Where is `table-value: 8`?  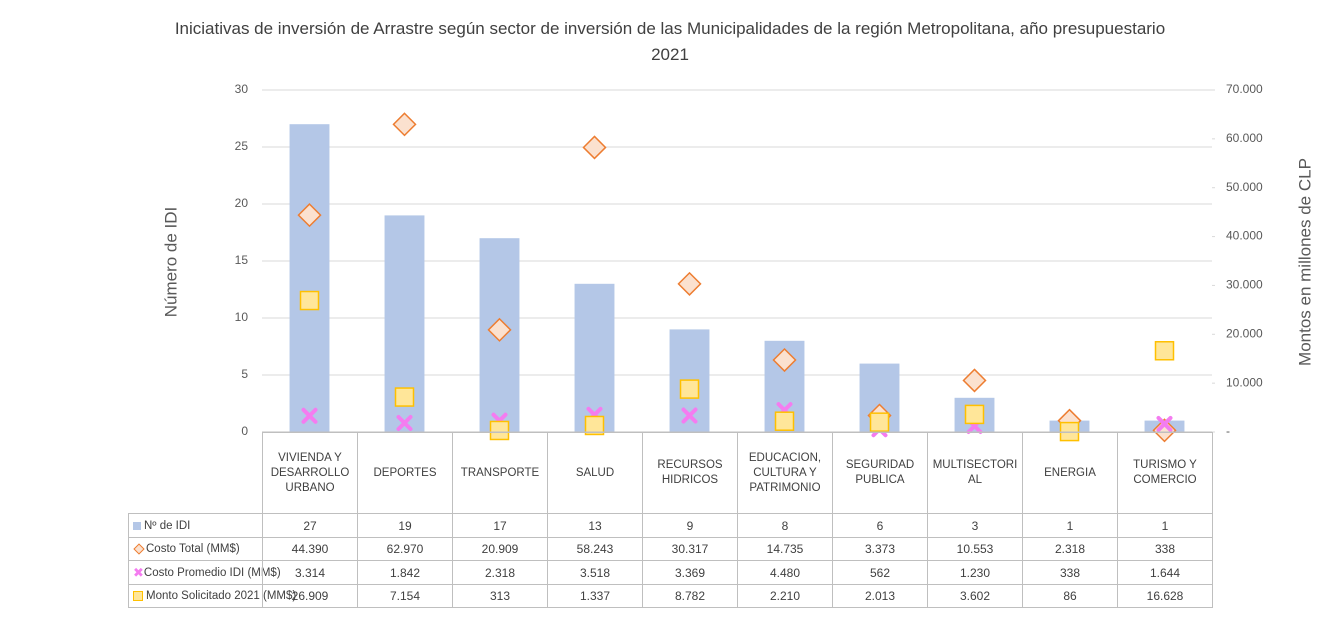 table-value: 8 is located at coordinates (785, 525).